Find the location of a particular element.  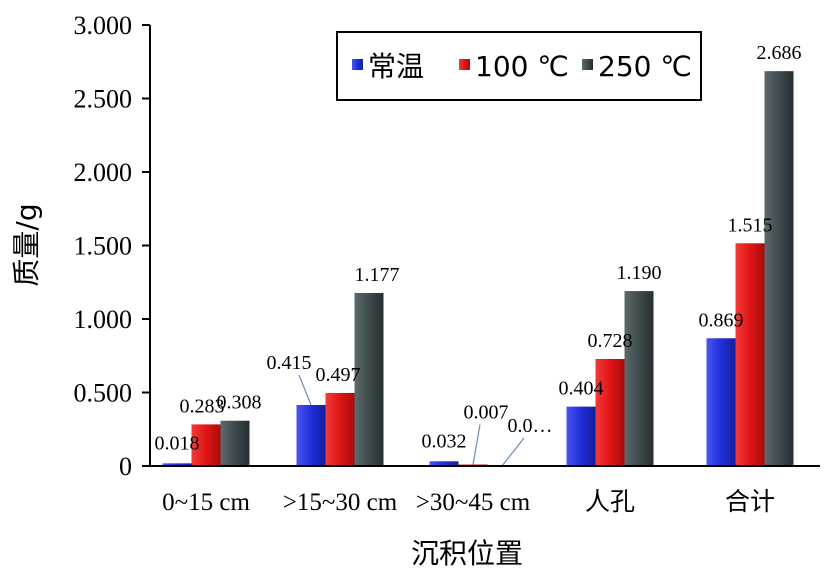

data-label: 0.283 is located at coordinates (202, 406).